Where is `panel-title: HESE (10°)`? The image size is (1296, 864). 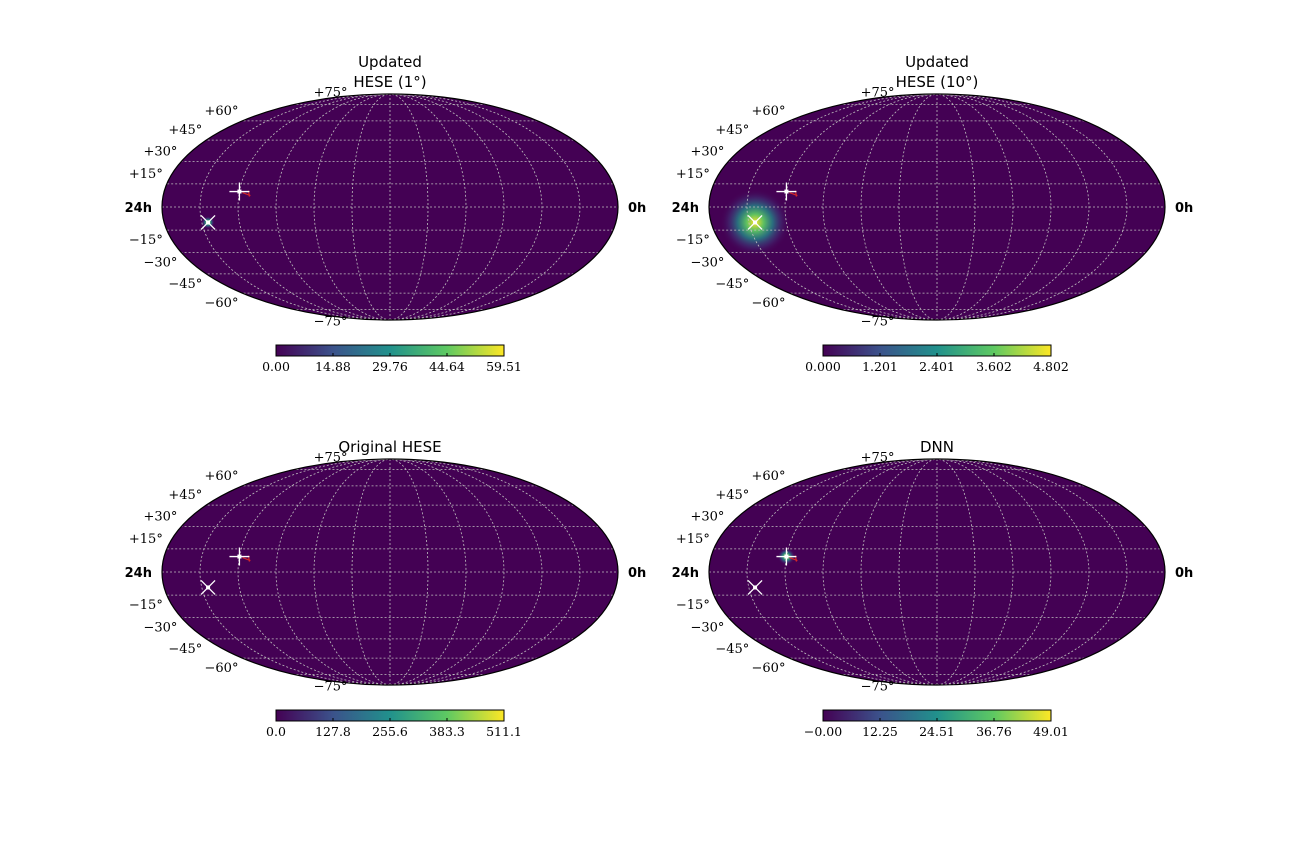
panel-title: HESE (10°) is located at coordinates (937, 82).